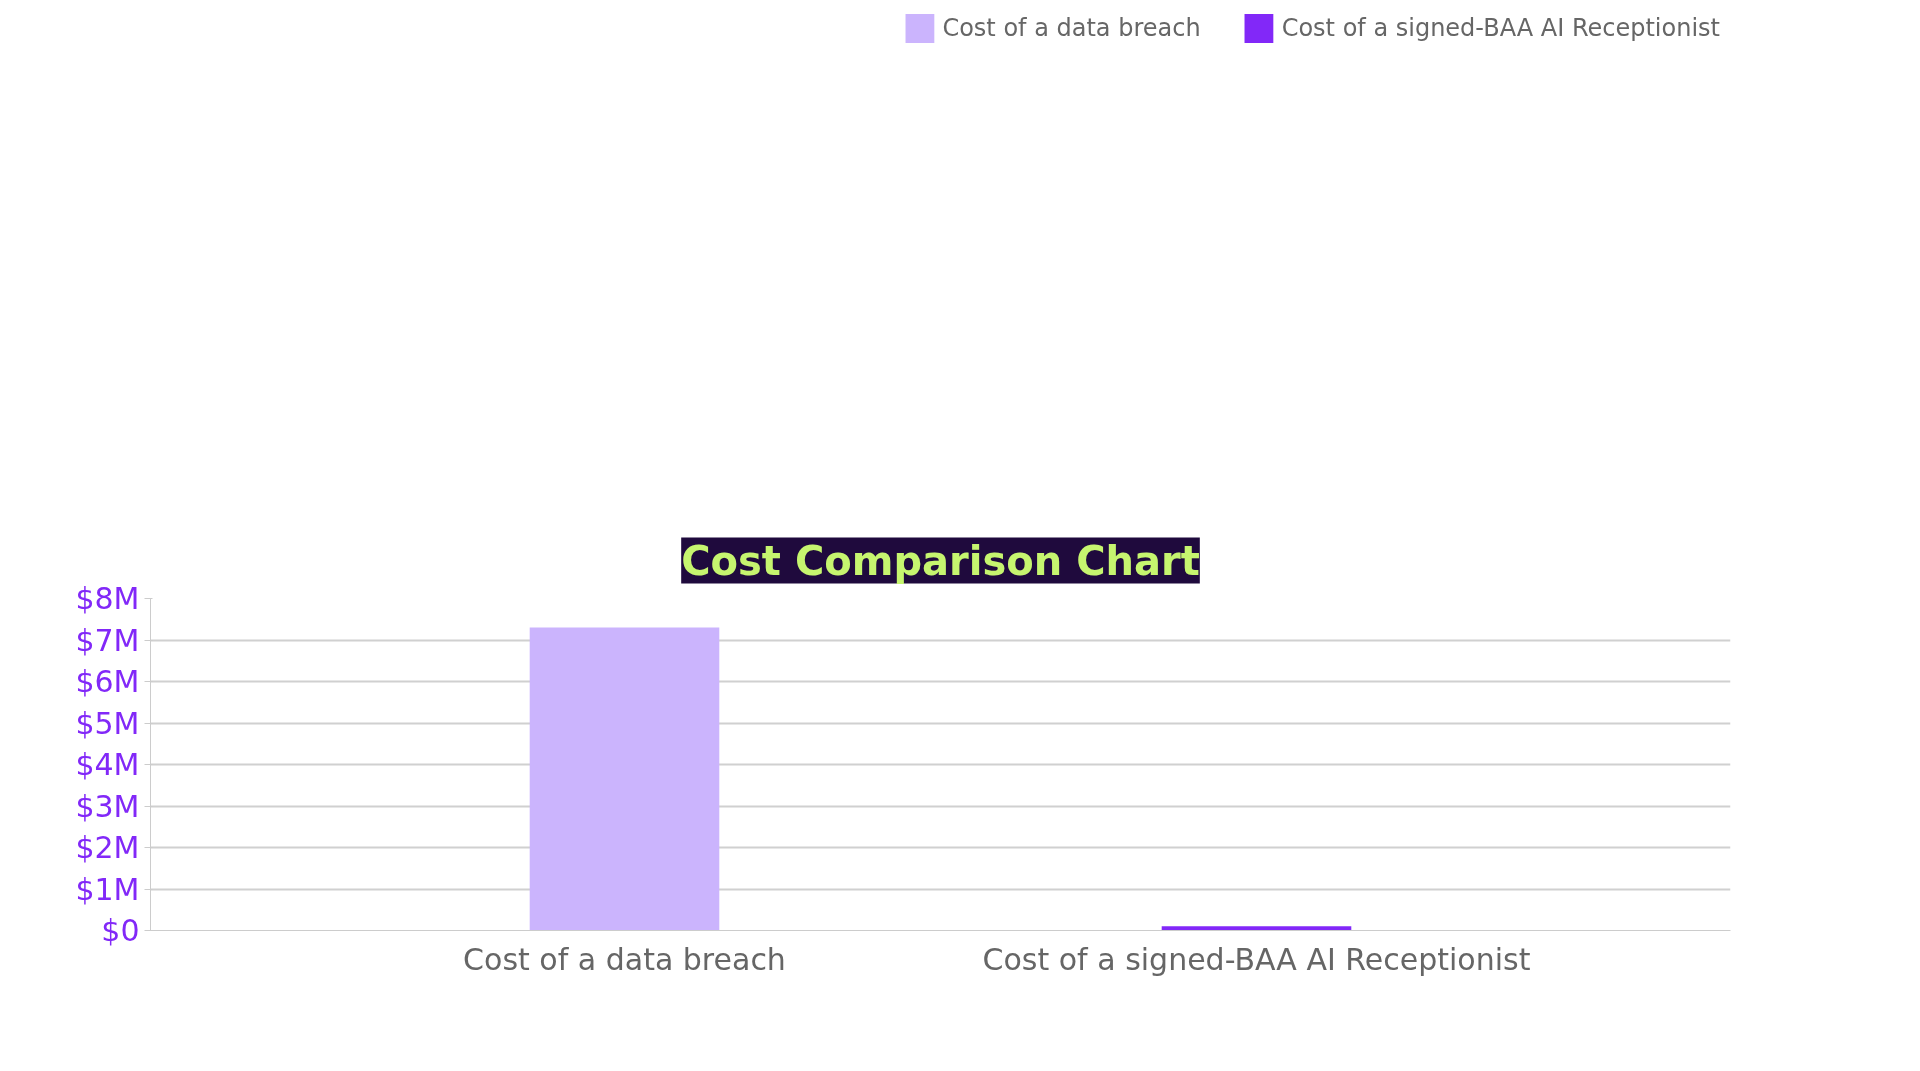 The height and width of the screenshot is (1071, 1920). Describe the element at coordinates (107, 764) in the screenshot. I see `y-tick-label: $4M` at that location.